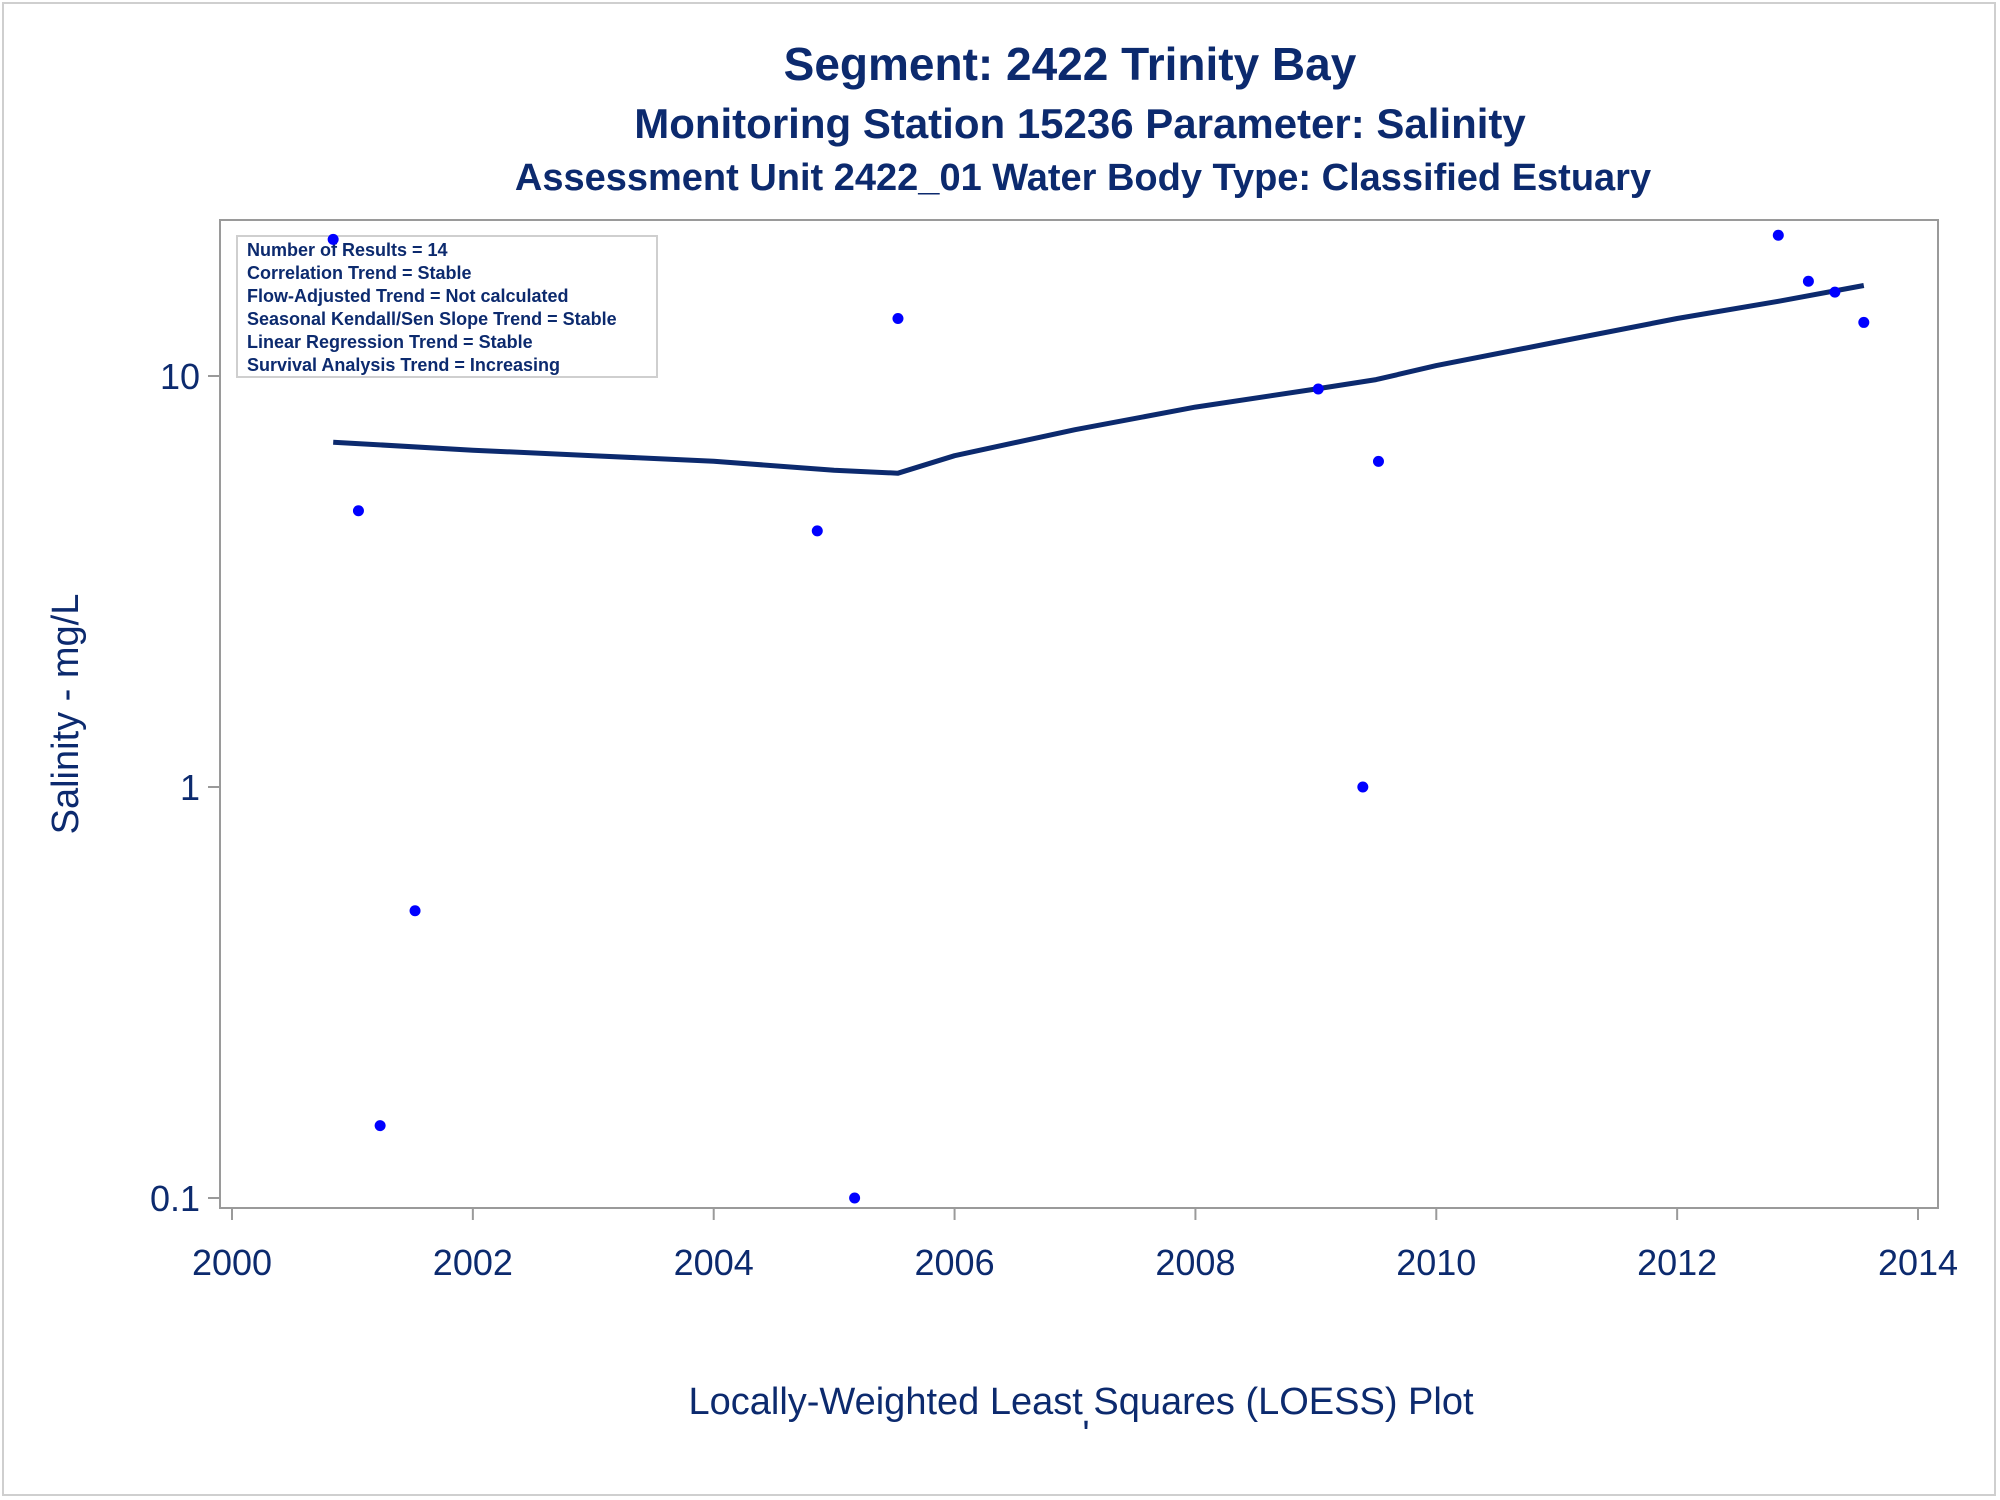 The image size is (2000, 1500). What do you see at coordinates (180, 376) in the screenshot?
I see `y-tick-label: 10` at bounding box center [180, 376].